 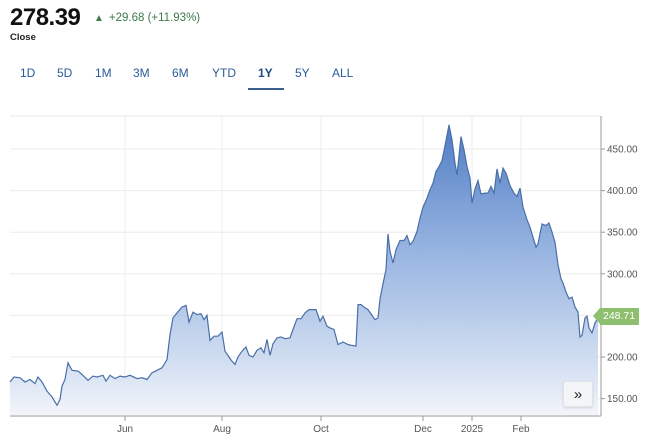 I want to click on tab-1m: 1M, so click(x=103, y=73).